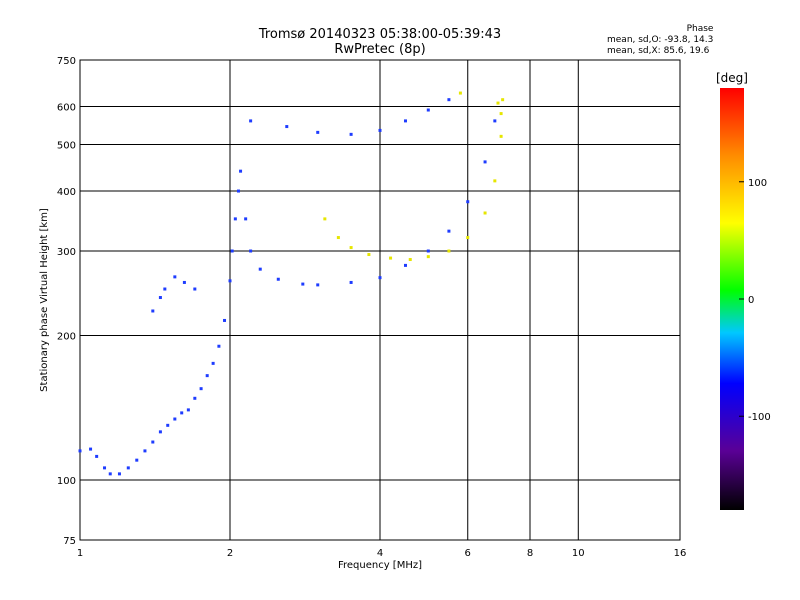 The height and width of the screenshot is (600, 800). What do you see at coordinates (69, 541) in the screenshot?
I see `y-tick-label: 75` at bounding box center [69, 541].